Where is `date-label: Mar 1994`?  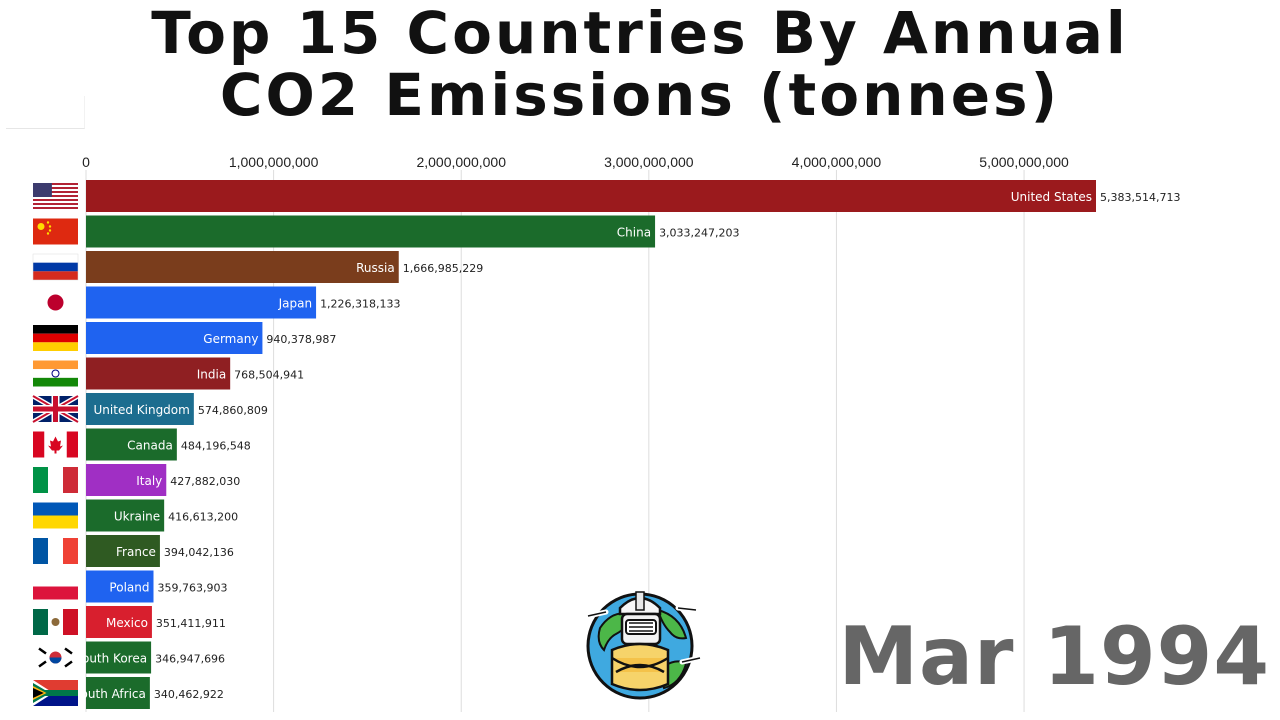 date-label: Mar 1994 is located at coordinates (1054, 656).